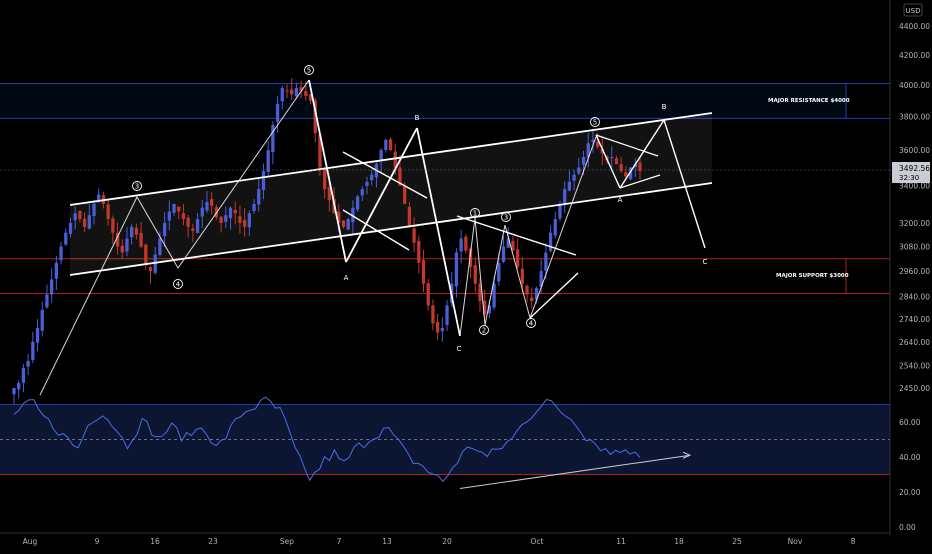 Image resolution: width=932 pixels, height=554 pixels. What do you see at coordinates (327, 171) in the screenshot?
I see `correction-leg-a` at bounding box center [327, 171].